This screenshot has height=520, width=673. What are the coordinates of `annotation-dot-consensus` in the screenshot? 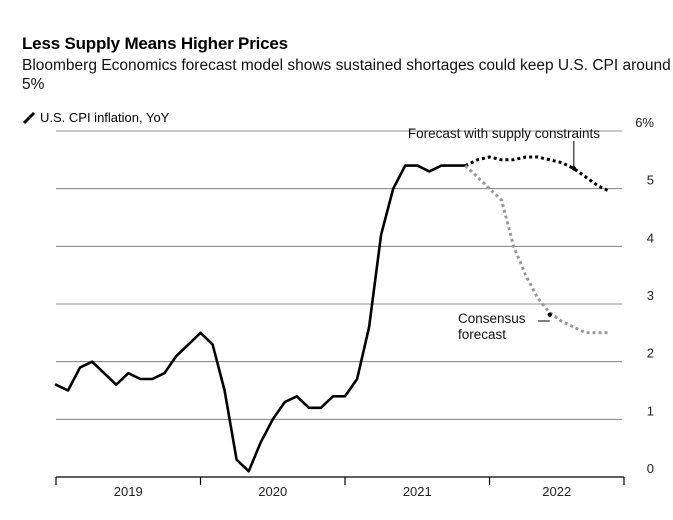 It's located at (549, 314).